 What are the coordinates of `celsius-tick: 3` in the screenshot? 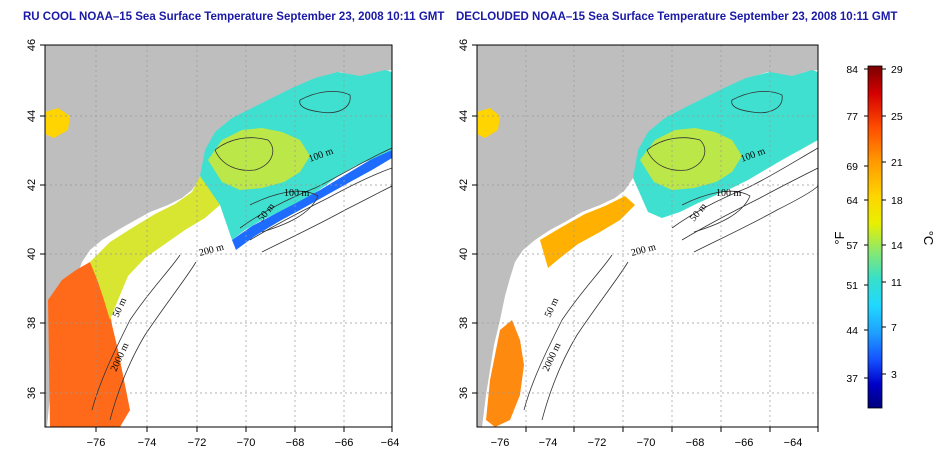 It's located at (894, 375).